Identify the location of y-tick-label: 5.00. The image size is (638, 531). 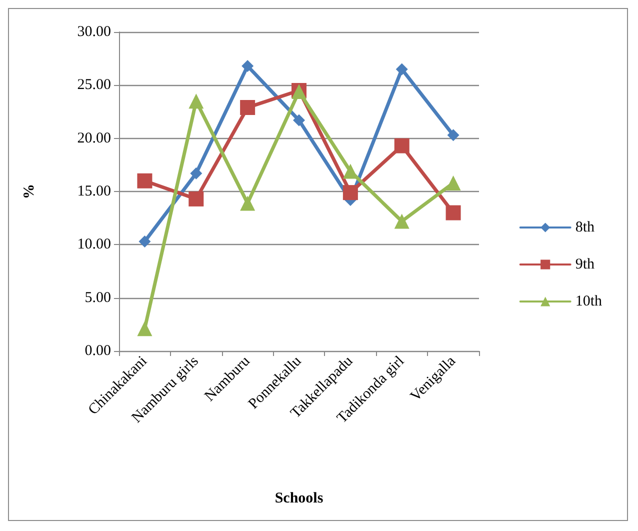
(97, 298).